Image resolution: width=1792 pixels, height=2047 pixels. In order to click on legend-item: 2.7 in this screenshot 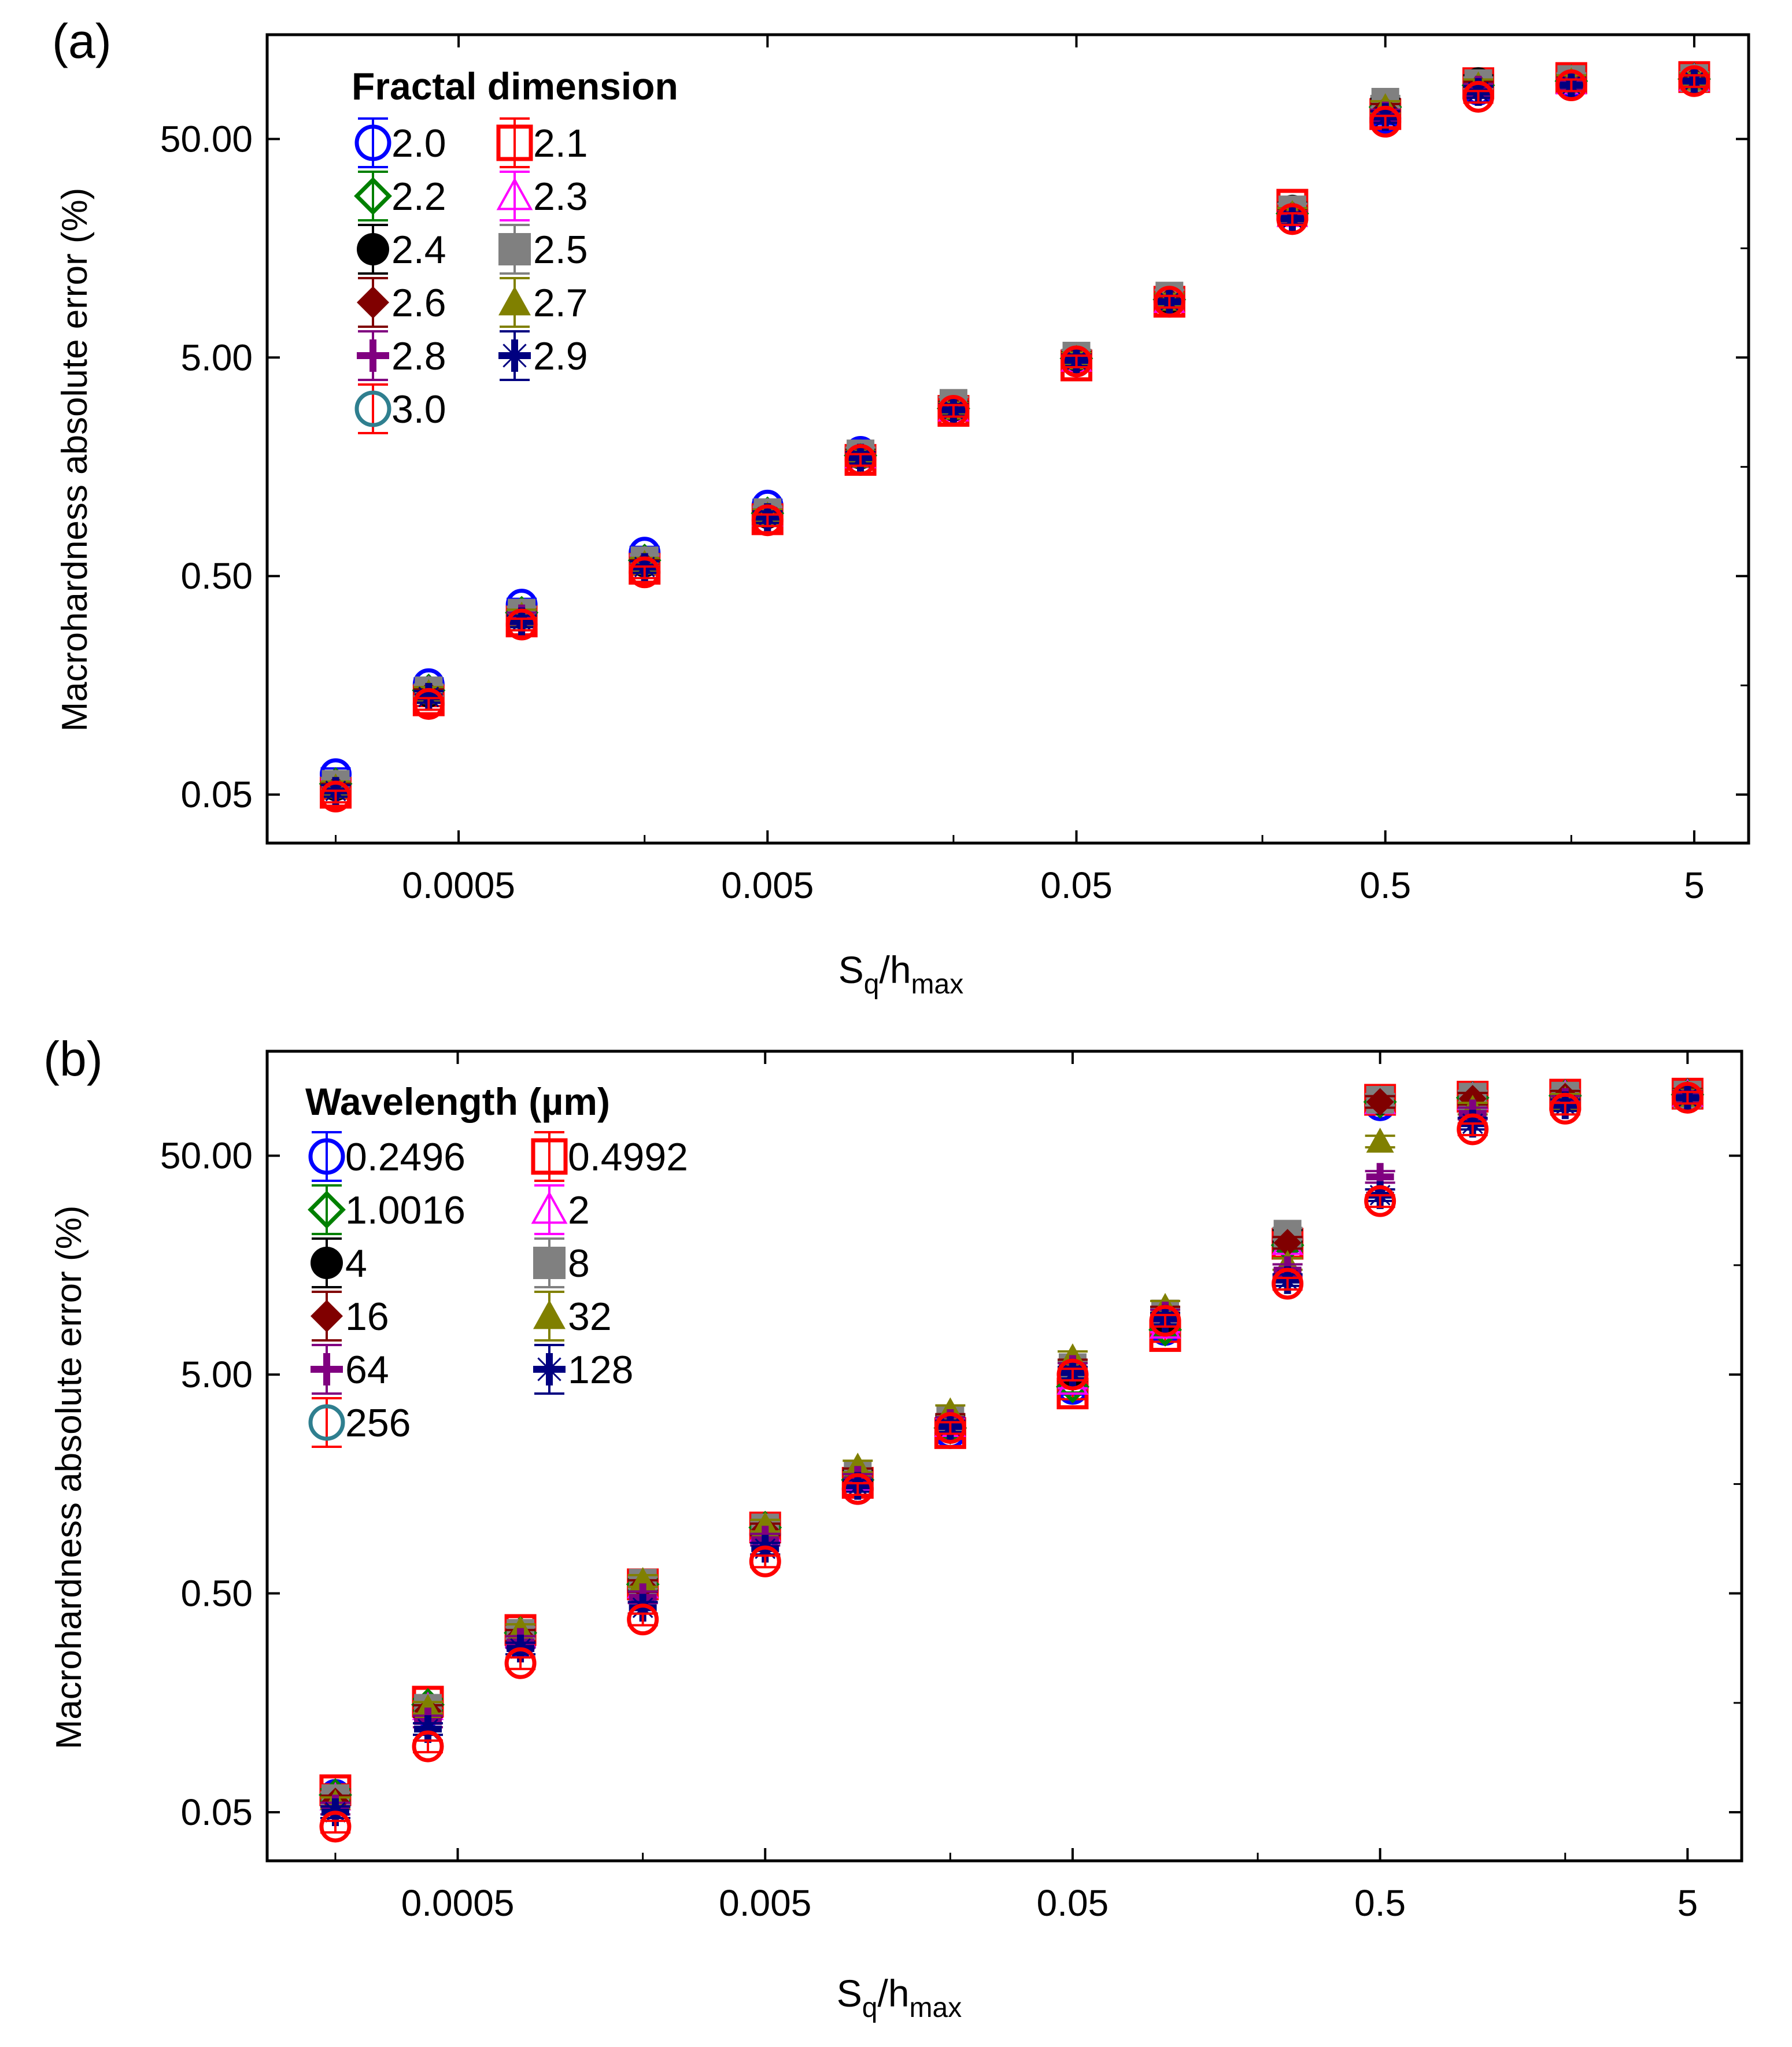, I will do `click(543, 303)`.